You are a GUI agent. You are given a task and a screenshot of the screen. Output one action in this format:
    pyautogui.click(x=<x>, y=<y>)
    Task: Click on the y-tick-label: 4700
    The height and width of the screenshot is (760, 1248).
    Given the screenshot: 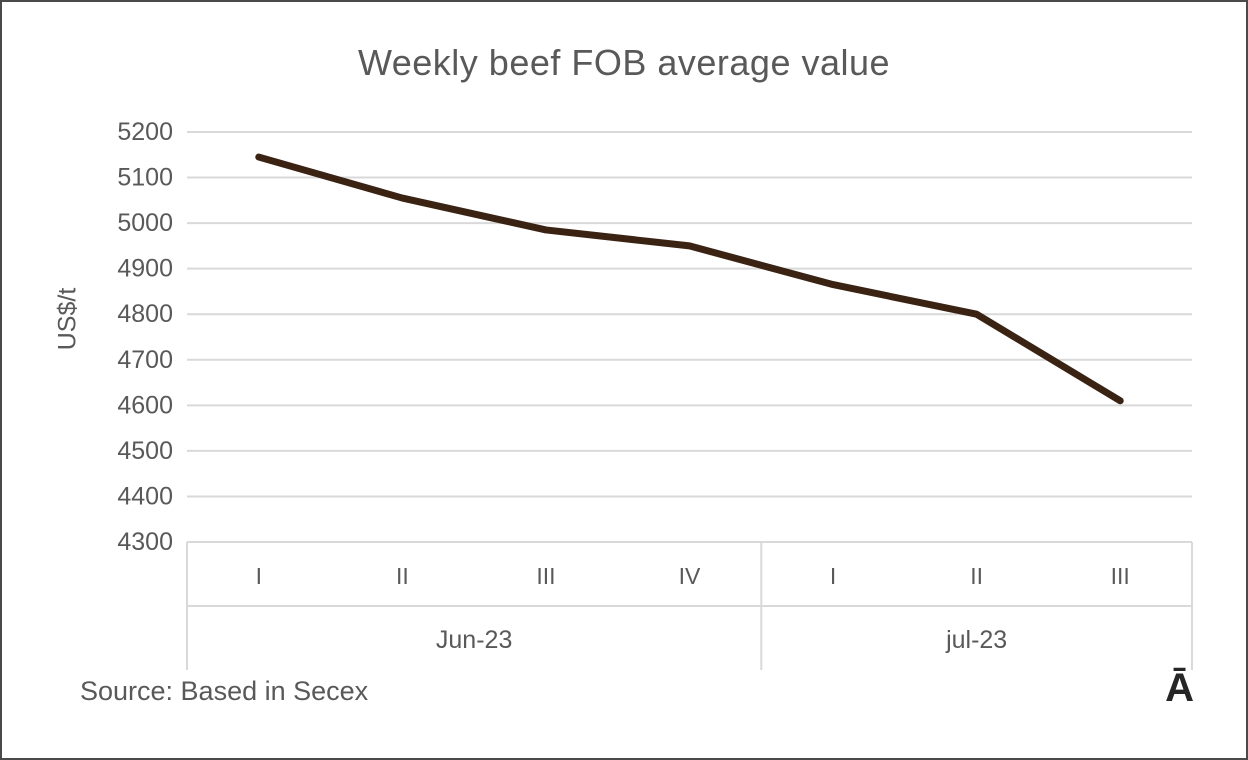 What is the action you would take?
    pyautogui.click(x=145, y=360)
    